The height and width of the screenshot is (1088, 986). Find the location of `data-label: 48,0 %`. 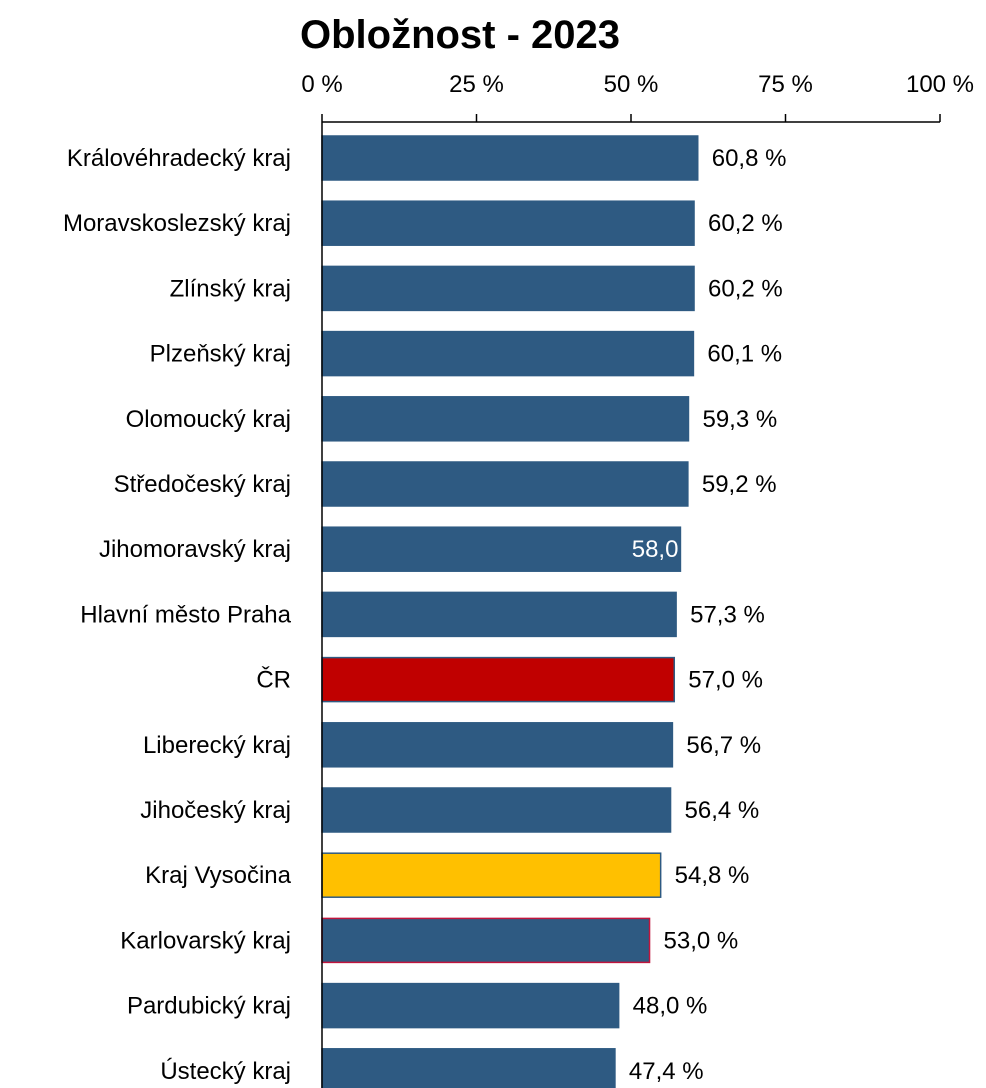

data-label: 48,0 % is located at coordinates (670, 1006).